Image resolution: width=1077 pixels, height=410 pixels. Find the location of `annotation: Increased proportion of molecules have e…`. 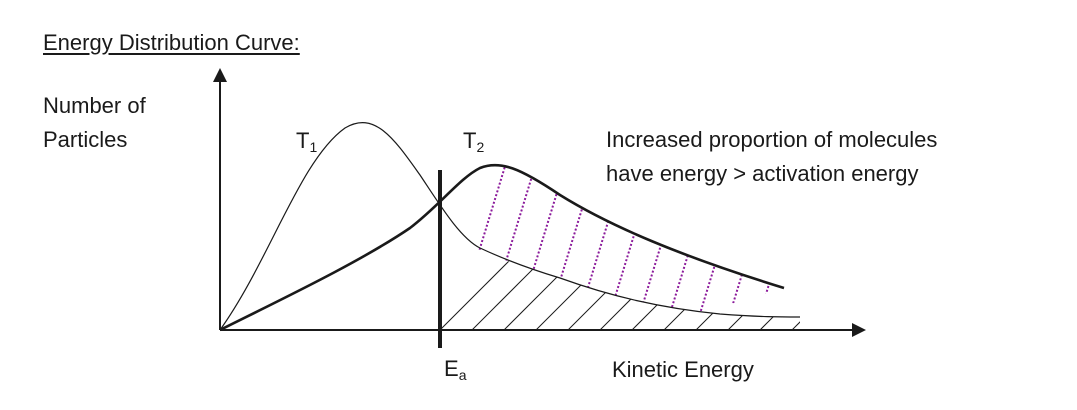

annotation: Increased proportion of molecules have e… is located at coordinates (771, 157).